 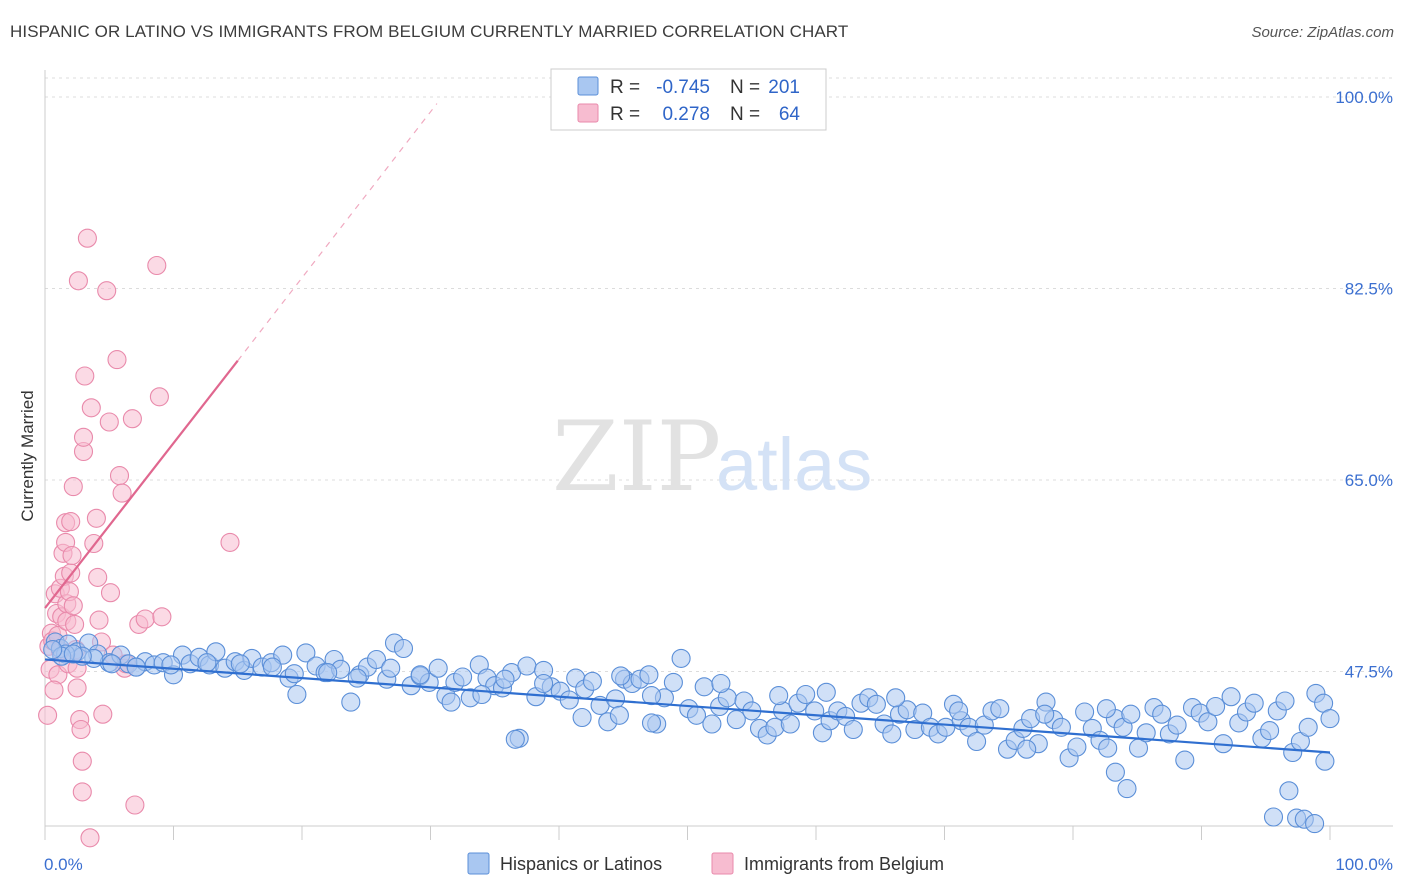 What do you see at coordinates (1369, 672) in the screenshot?
I see `y-tick-label: 47.5%` at bounding box center [1369, 672].